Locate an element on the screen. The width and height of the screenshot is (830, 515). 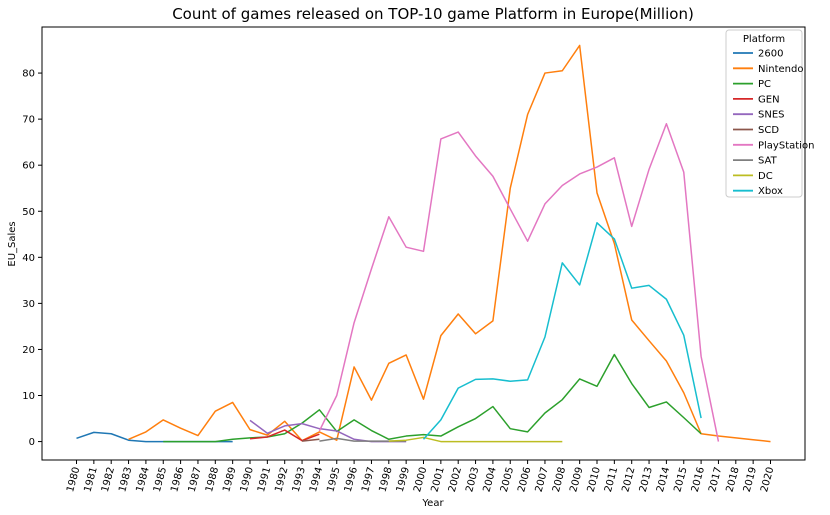
x-tick-label: 2000 is located at coordinates (420, 479).